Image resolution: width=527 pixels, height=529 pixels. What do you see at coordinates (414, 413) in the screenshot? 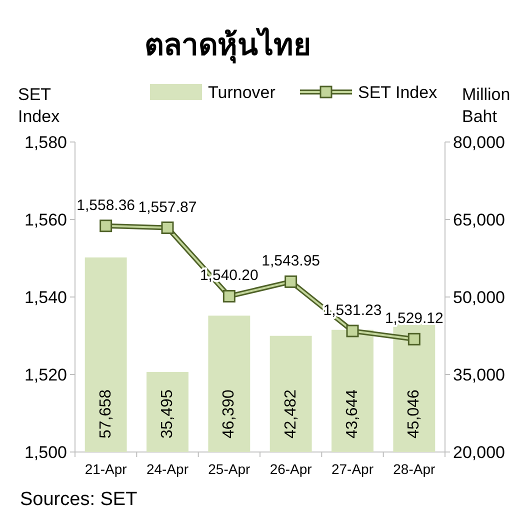
I see `data-label: 45,046` at bounding box center [414, 413].